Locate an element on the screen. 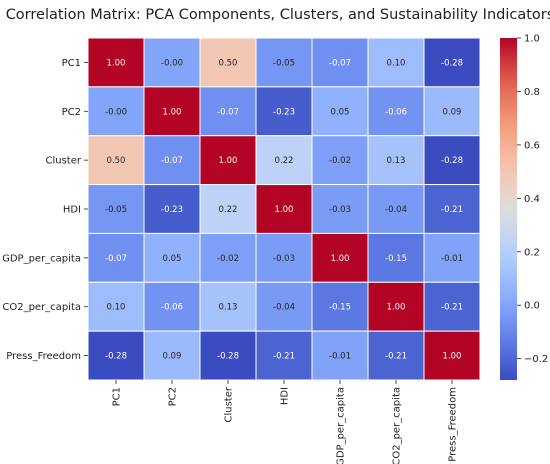 The height and width of the screenshot is (464, 550). heatmap-cell-HDI-HDI is located at coordinates (284, 209).